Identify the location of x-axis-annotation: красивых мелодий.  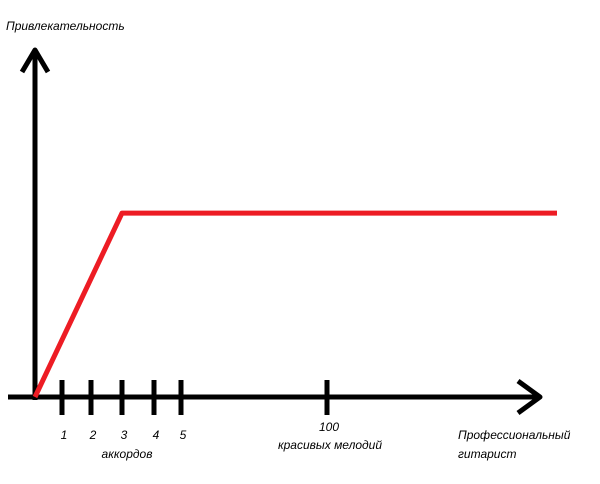
(330, 445).